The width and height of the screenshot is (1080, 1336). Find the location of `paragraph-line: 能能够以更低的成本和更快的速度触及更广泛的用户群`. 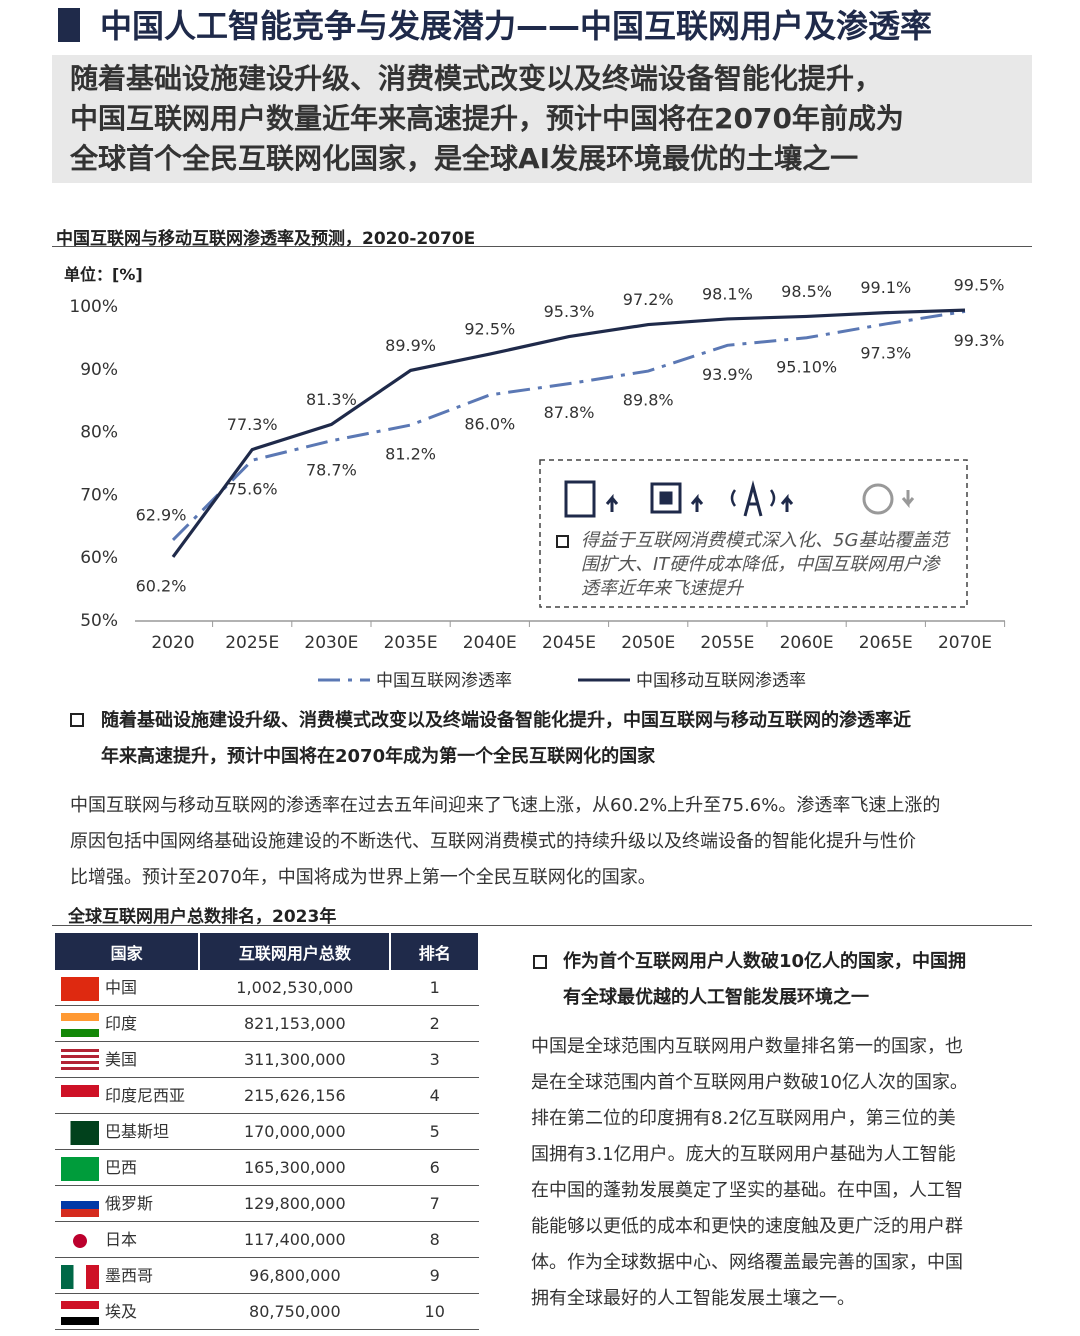

paragraph-line: 能能够以更低的成本和更快的速度触及更广泛的用户群 is located at coordinates (747, 1226).